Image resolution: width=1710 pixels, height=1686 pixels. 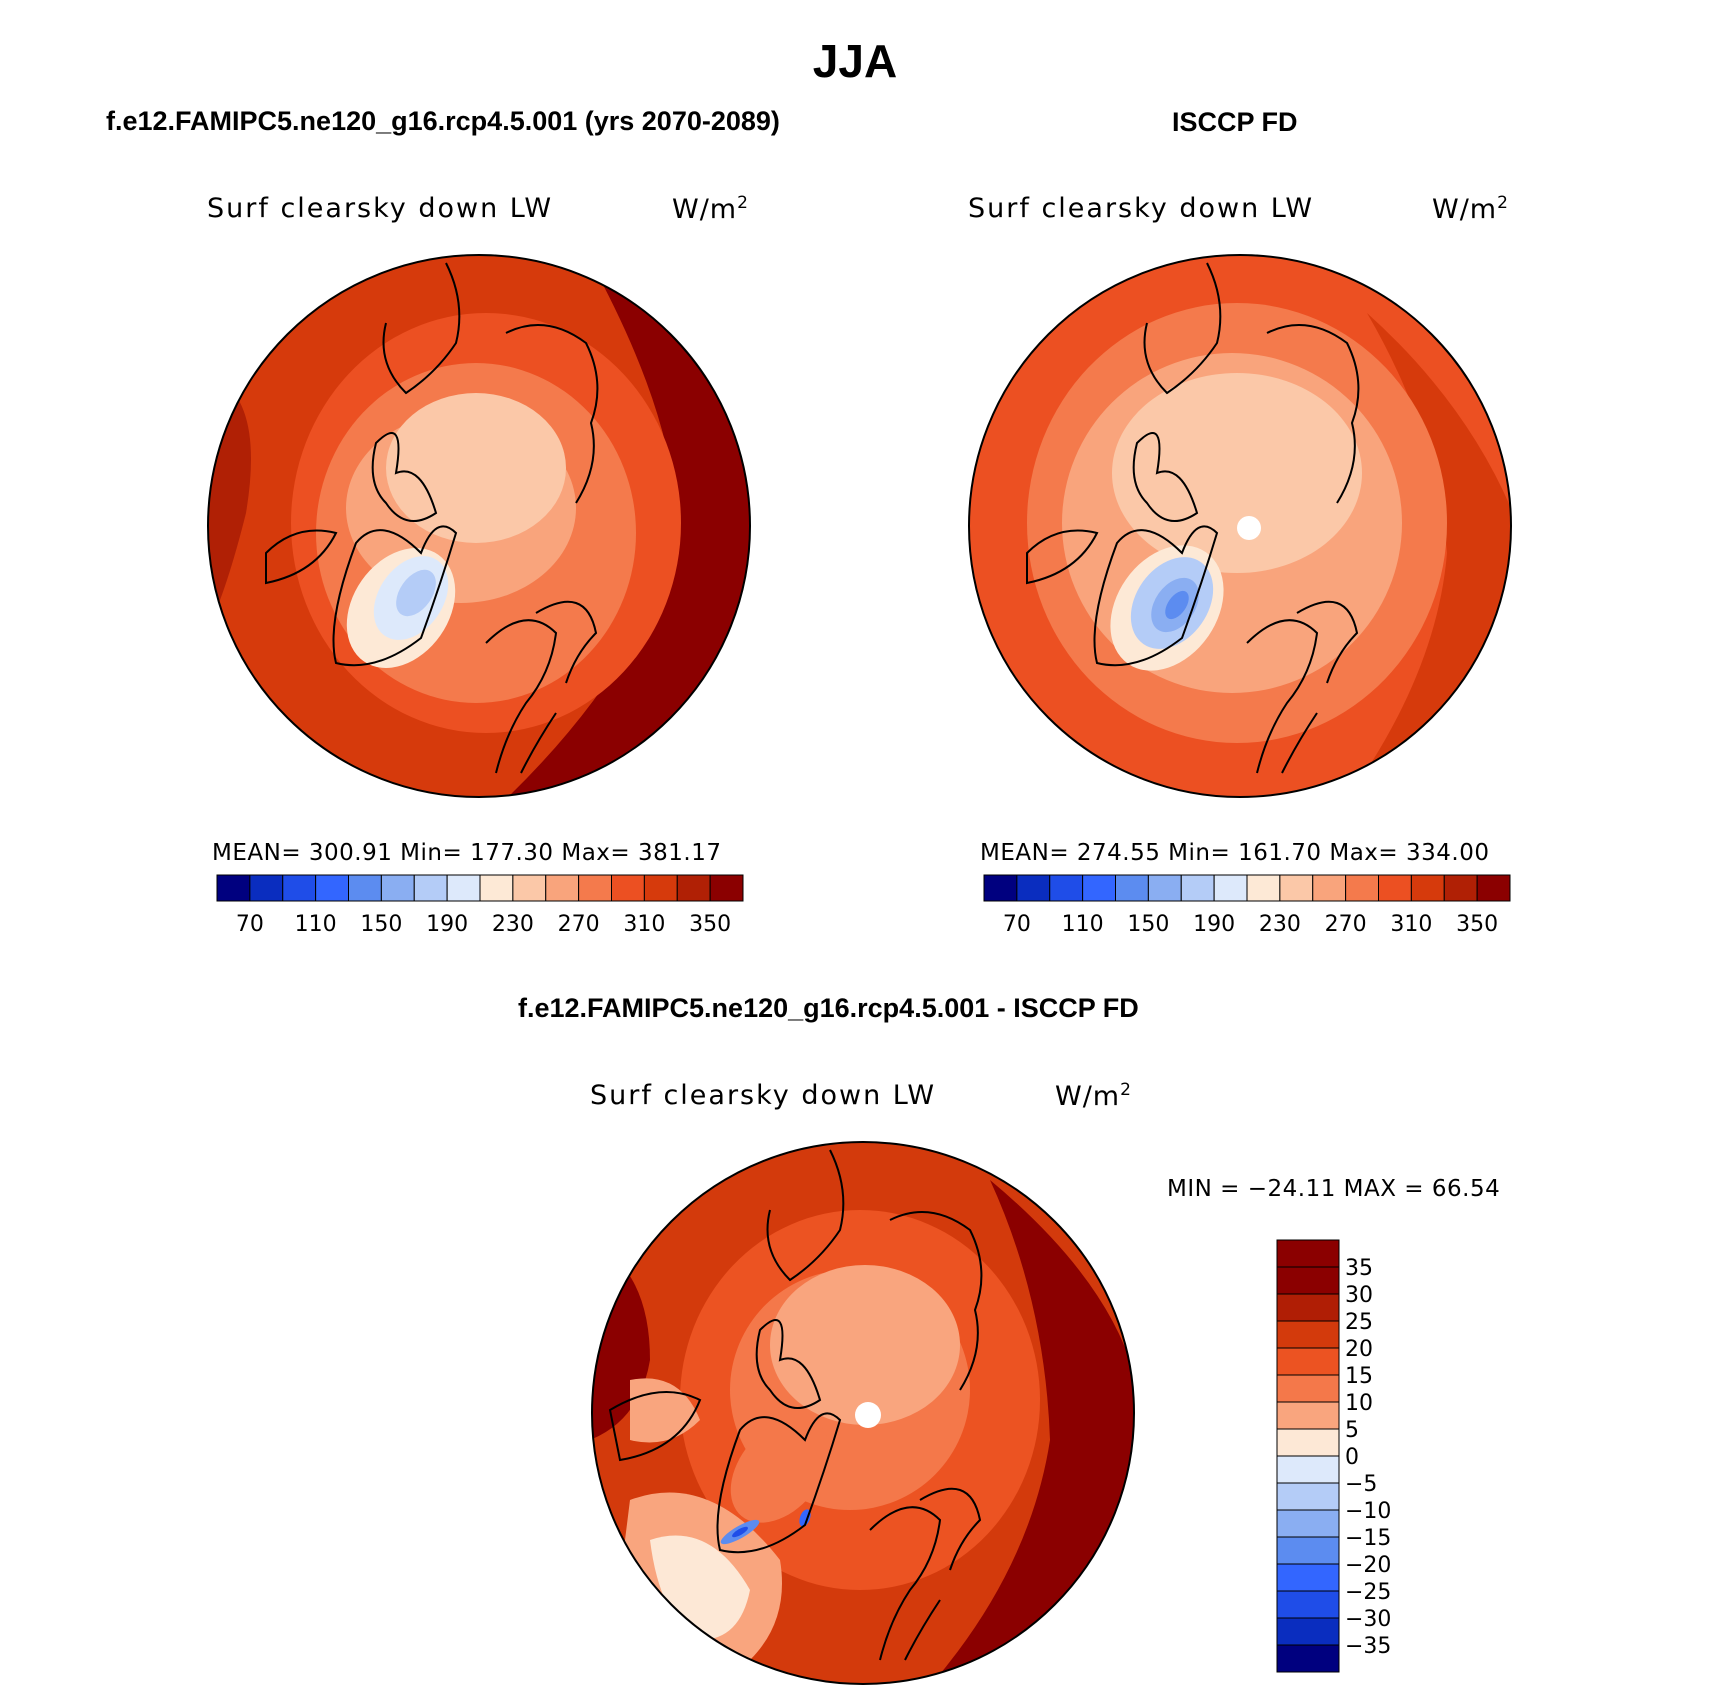 What do you see at coordinates (1235, 853) in the screenshot?
I see `panel2-stats: MEAN= 274.55 Min= 161.70 Max= 334.00` at bounding box center [1235, 853].